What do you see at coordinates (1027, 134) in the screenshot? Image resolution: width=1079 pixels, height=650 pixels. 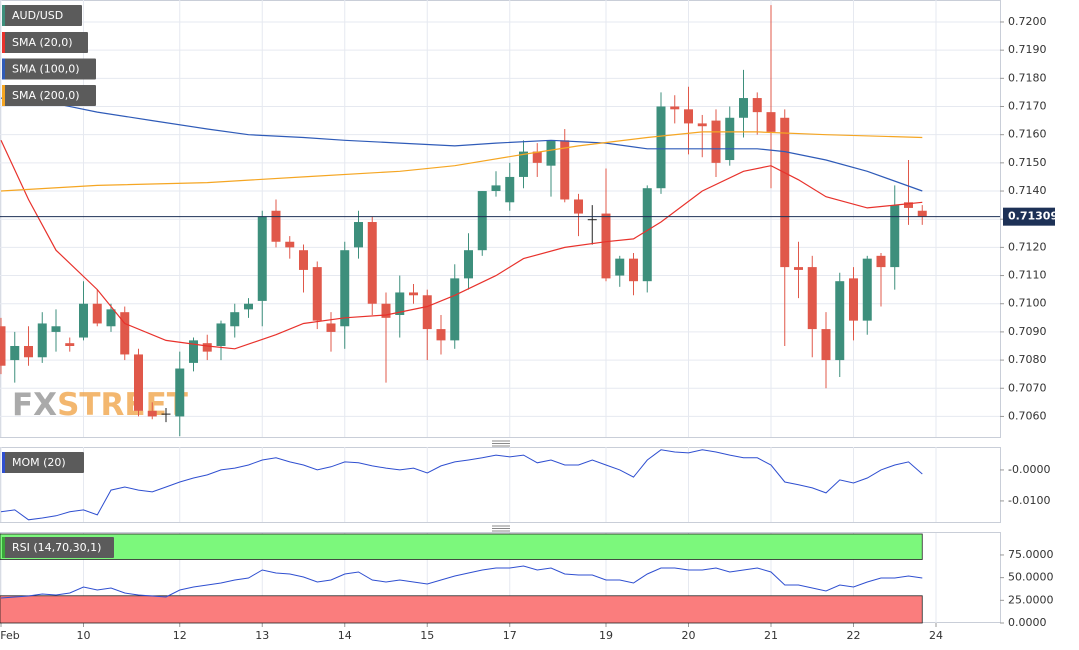 I see `y-tick-label: 0.7160` at bounding box center [1027, 134].